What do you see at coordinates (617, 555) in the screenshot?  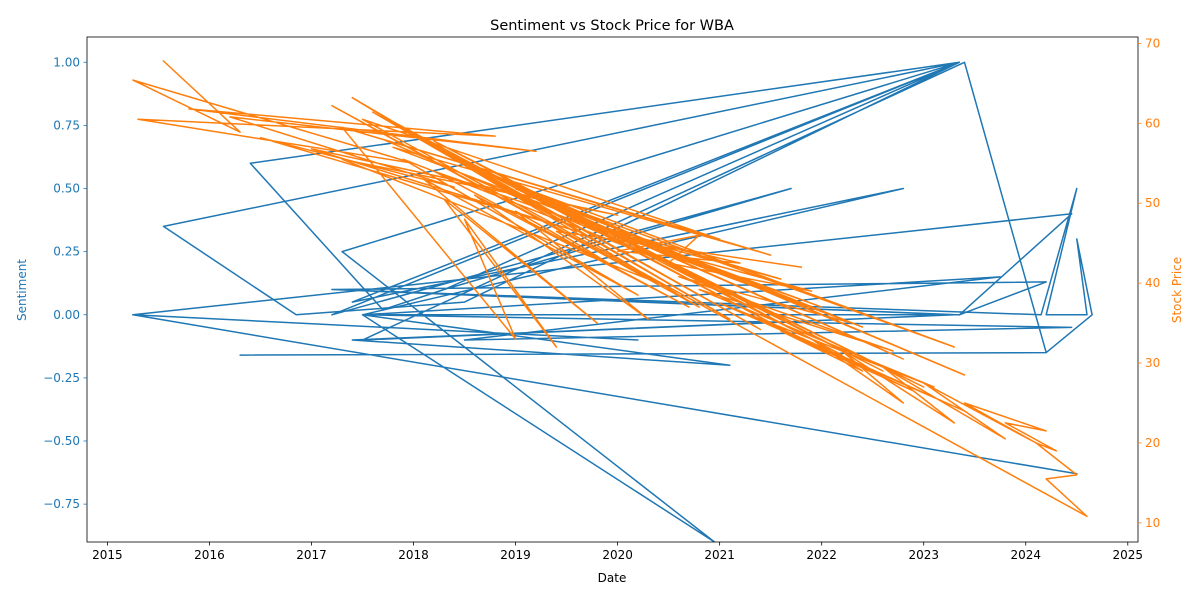 I see `x-tick-label: 2020` at bounding box center [617, 555].